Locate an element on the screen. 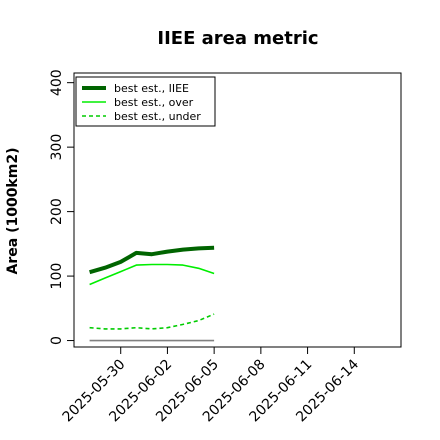  series-layer is located at coordinates (152, 293).